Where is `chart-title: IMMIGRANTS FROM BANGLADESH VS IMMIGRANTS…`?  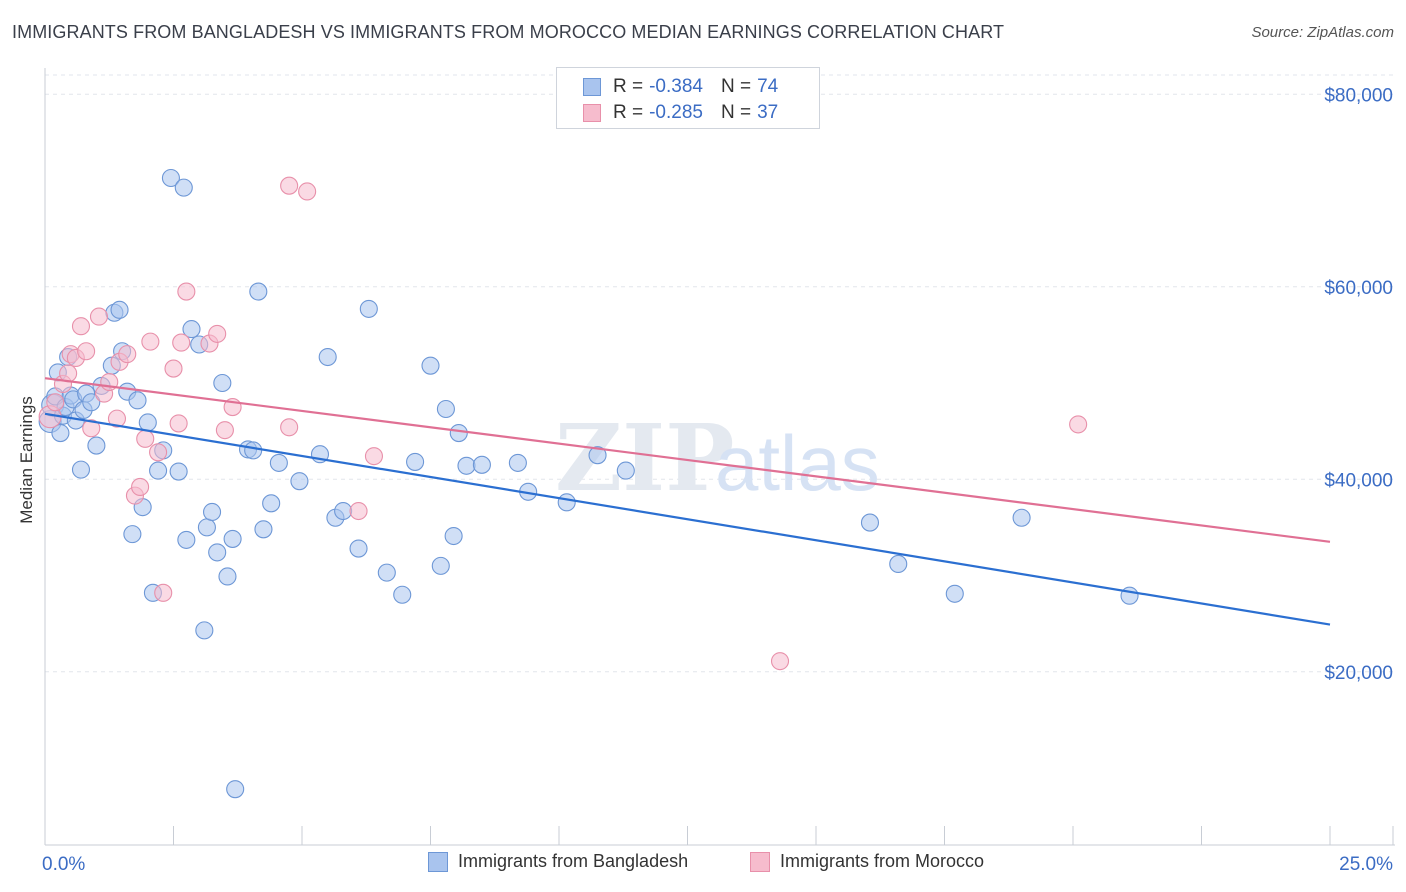 chart-title: IMMIGRANTS FROM BANGLADESH VS IMMIGRANTS… is located at coordinates (508, 32).